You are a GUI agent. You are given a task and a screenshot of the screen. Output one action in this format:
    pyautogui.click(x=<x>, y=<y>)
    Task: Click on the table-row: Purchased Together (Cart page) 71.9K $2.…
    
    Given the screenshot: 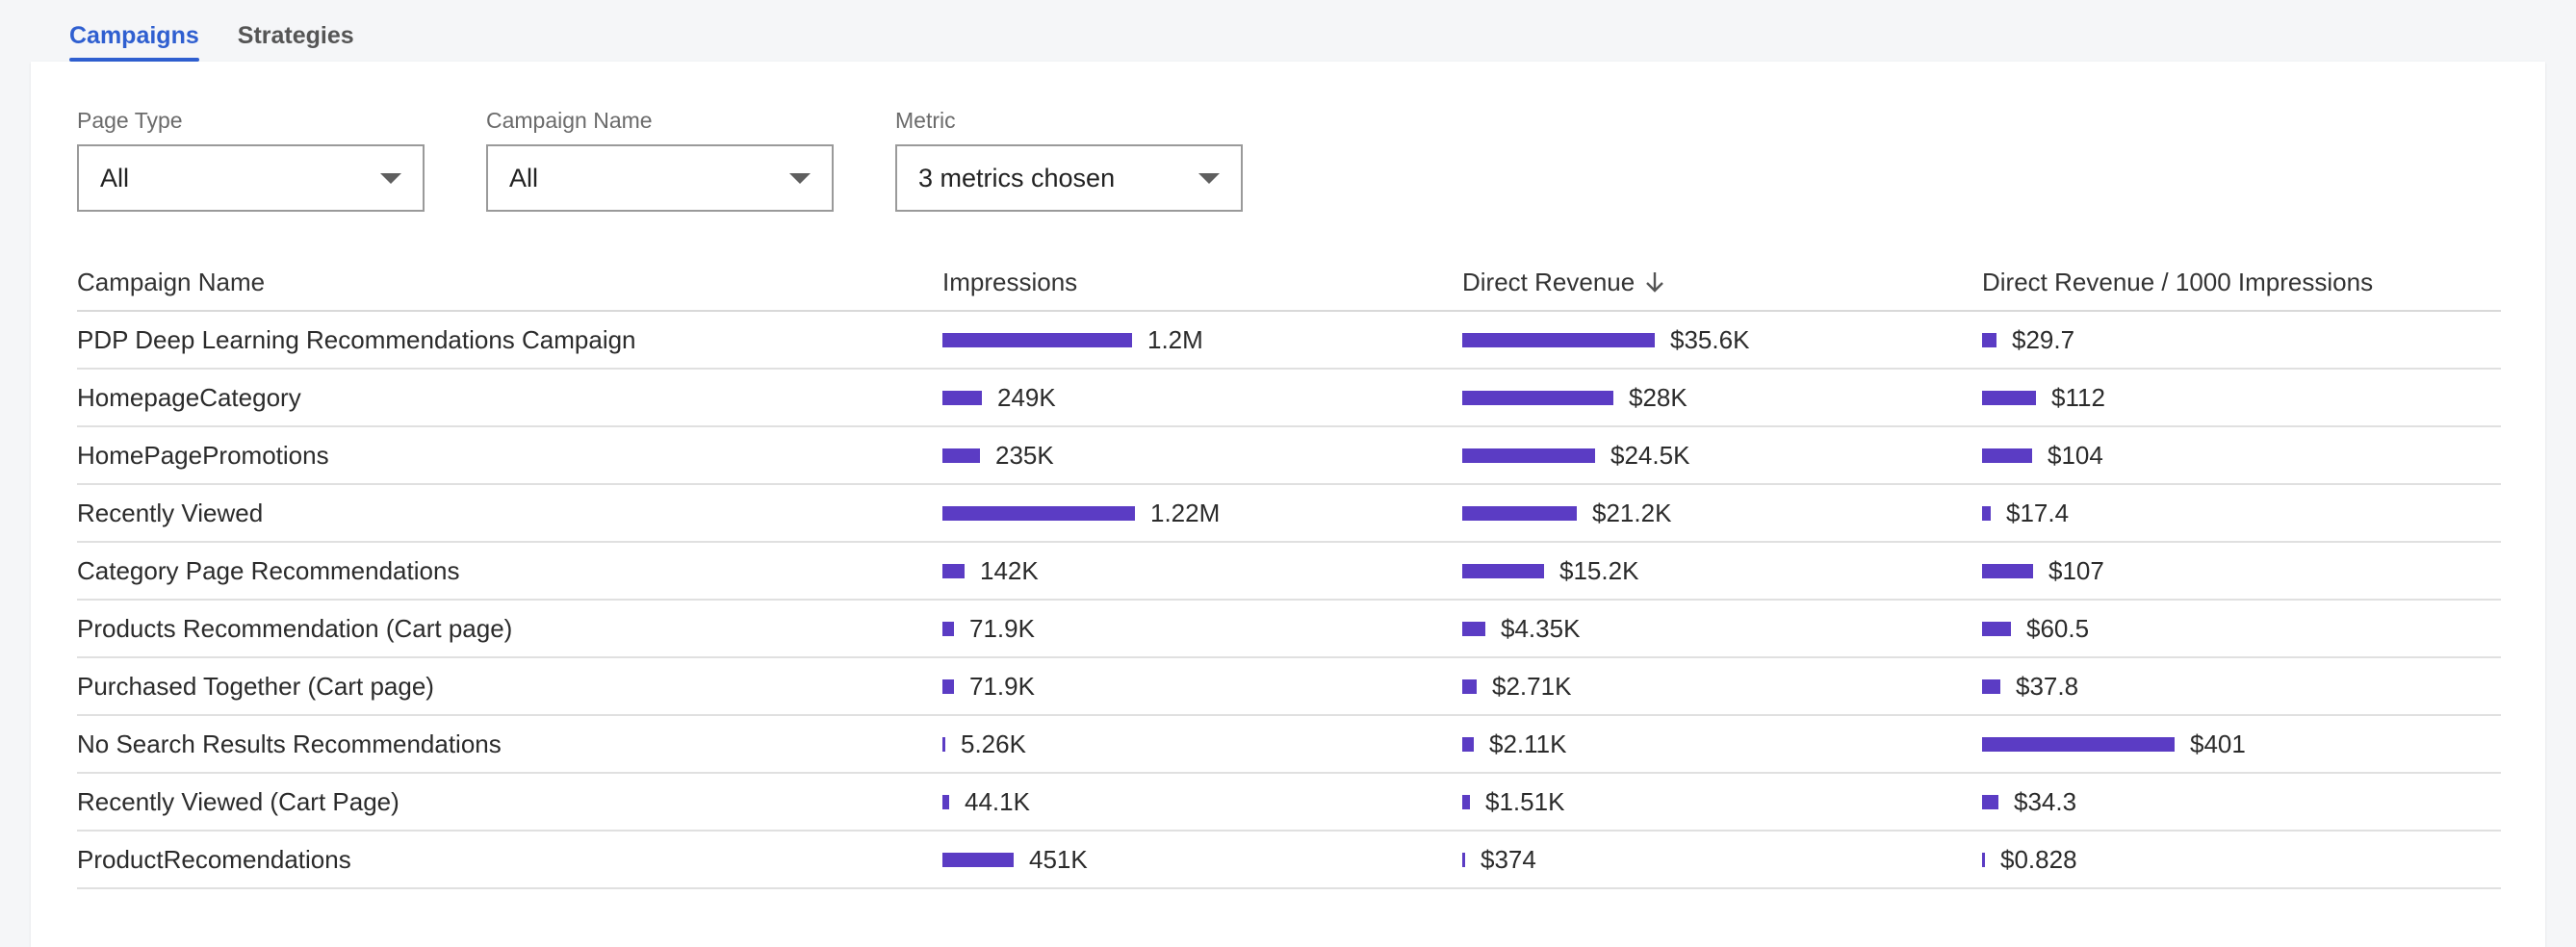 What is the action you would take?
    pyautogui.click(x=1289, y=687)
    